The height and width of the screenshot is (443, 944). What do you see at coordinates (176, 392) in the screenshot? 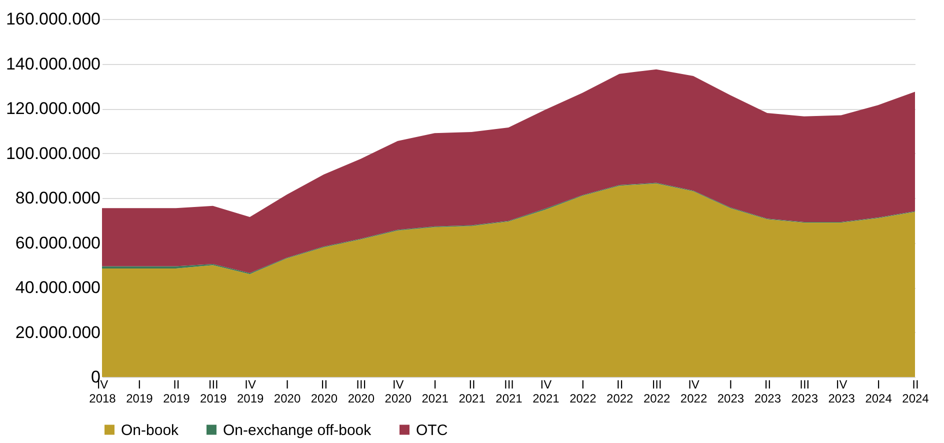
I see `x-tick-label: II 2019` at bounding box center [176, 392].